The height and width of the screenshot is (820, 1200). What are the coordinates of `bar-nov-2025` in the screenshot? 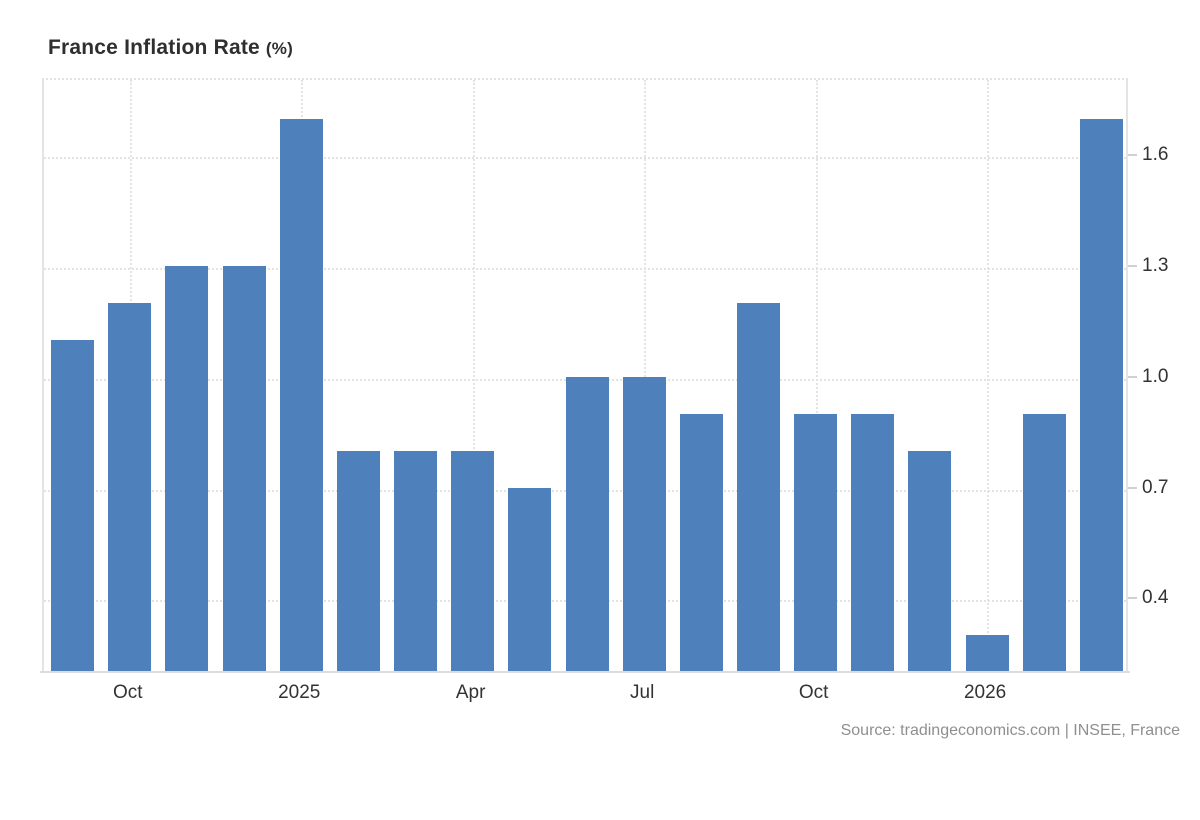 It's located at (873, 542).